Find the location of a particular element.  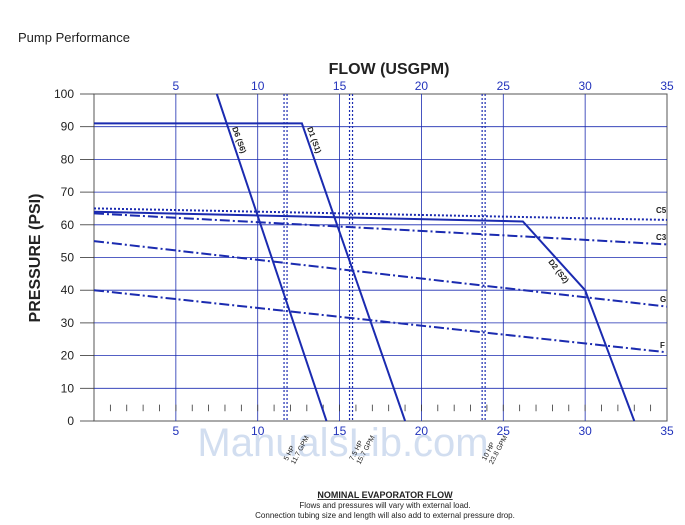

x-tick-label-bottom: 15 is located at coordinates (340, 431).